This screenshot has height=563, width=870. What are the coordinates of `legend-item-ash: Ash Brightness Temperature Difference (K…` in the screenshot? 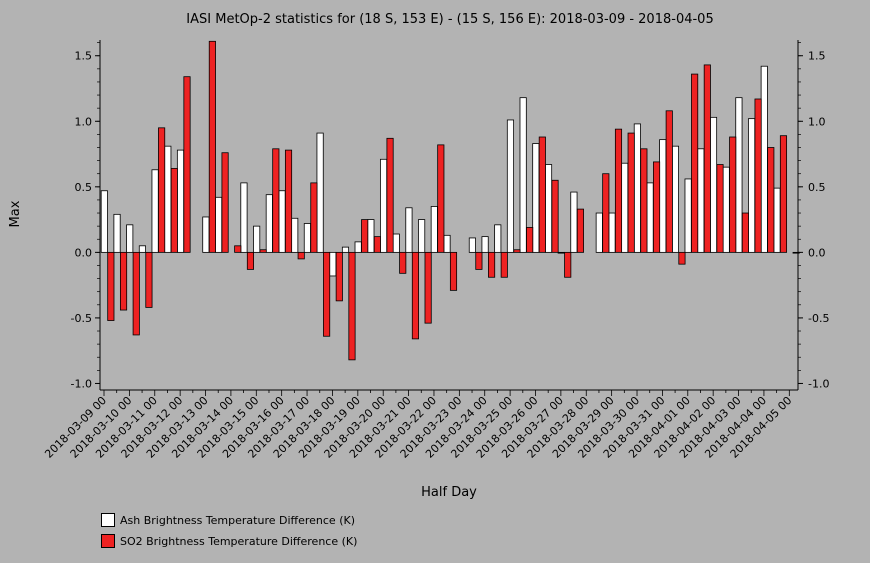 It's located at (228, 520).